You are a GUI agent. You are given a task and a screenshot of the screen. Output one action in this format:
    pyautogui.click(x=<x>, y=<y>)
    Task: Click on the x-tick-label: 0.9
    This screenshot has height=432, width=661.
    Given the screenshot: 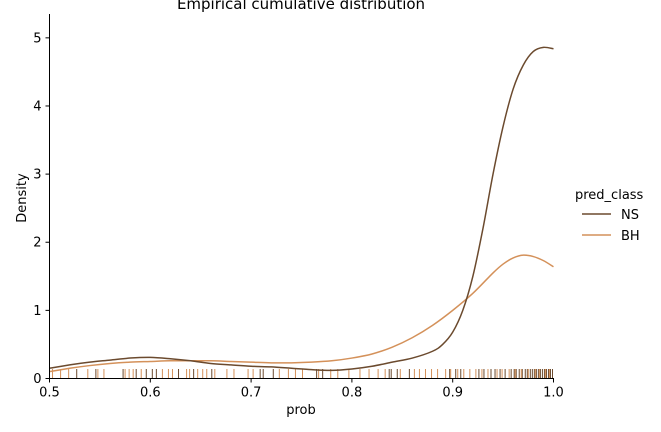 What is the action you would take?
    pyautogui.click(x=452, y=393)
    